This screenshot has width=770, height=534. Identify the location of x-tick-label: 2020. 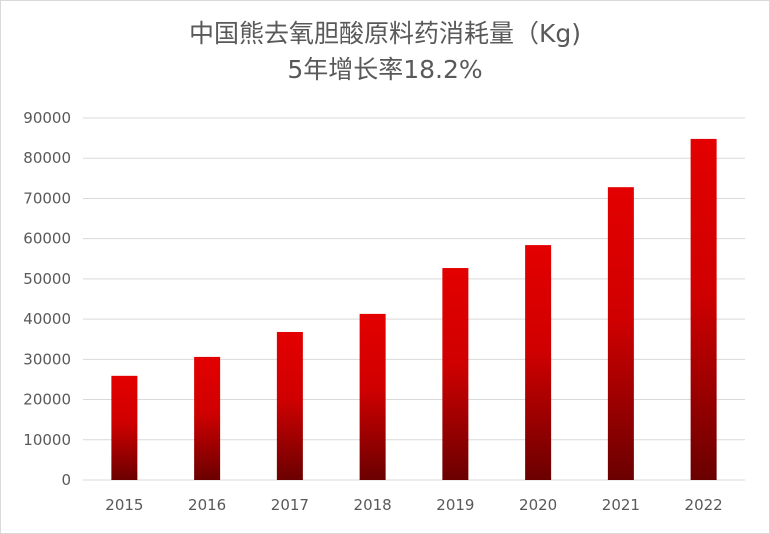
(538, 505).